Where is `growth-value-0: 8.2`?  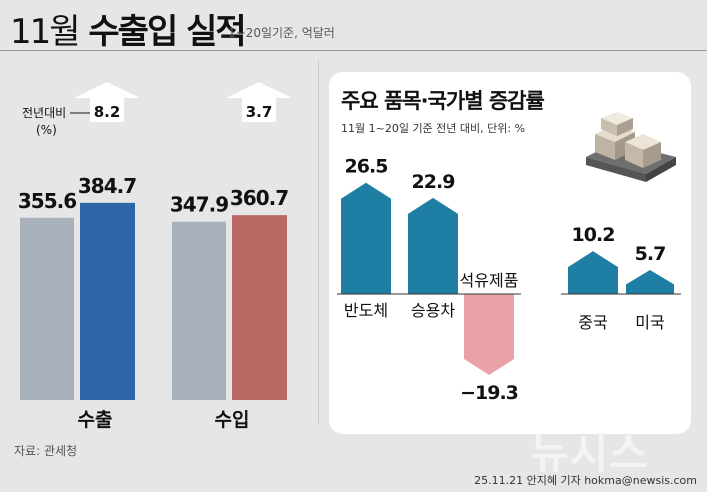 growth-value-0: 8.2 is located at coordinates (107, 112).